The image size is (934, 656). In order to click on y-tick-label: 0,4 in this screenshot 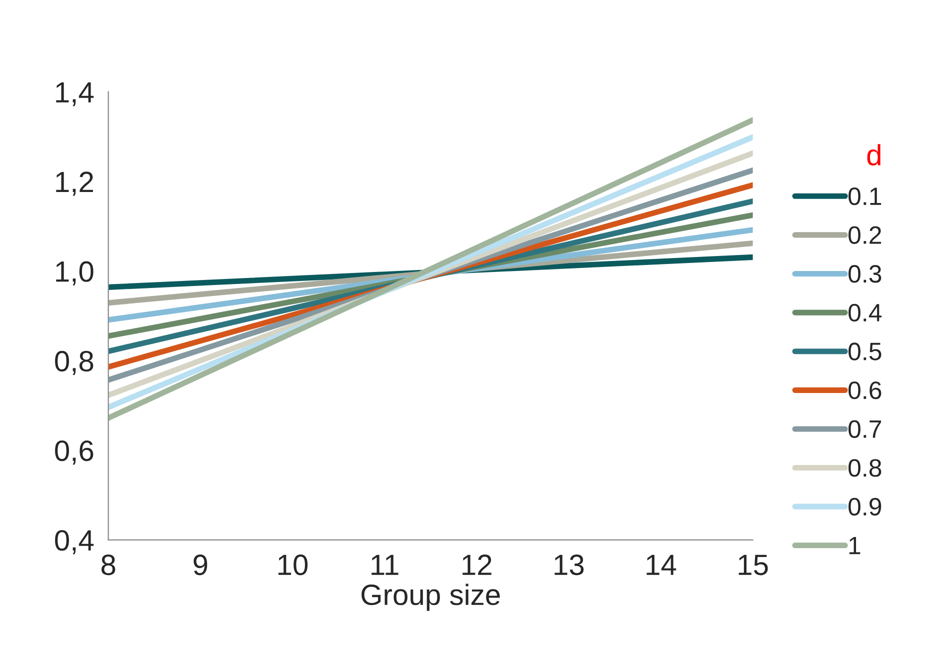, I will do `click(74, 542)`.